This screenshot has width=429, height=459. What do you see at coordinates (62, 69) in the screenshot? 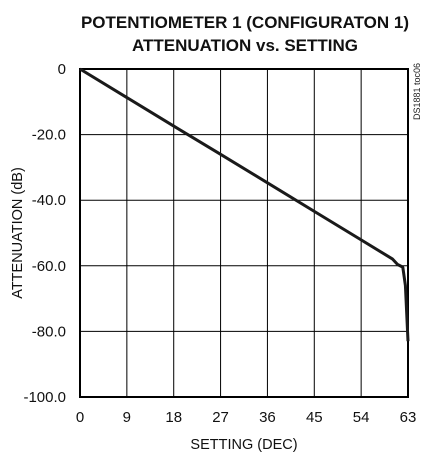
I see `y-tick-label: 0` at bounding box center [62, 69].